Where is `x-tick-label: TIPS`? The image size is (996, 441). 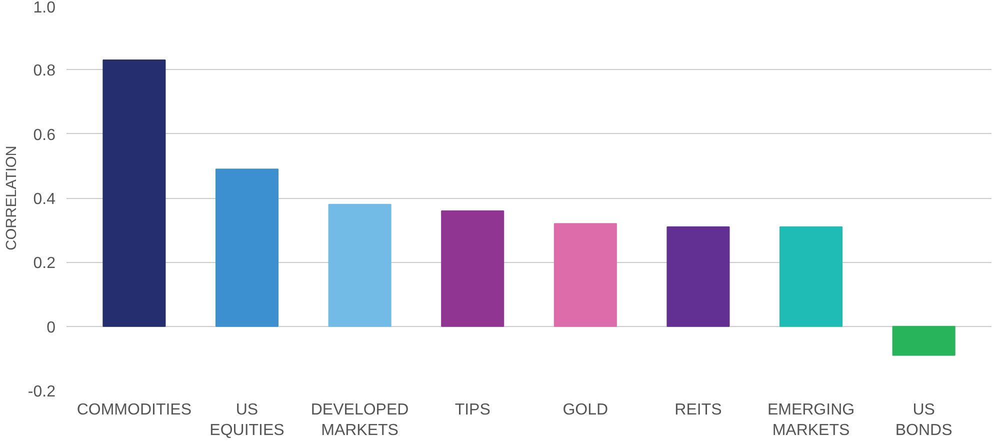
x-tick-label: TIPS is located at coordinates (472, 410).